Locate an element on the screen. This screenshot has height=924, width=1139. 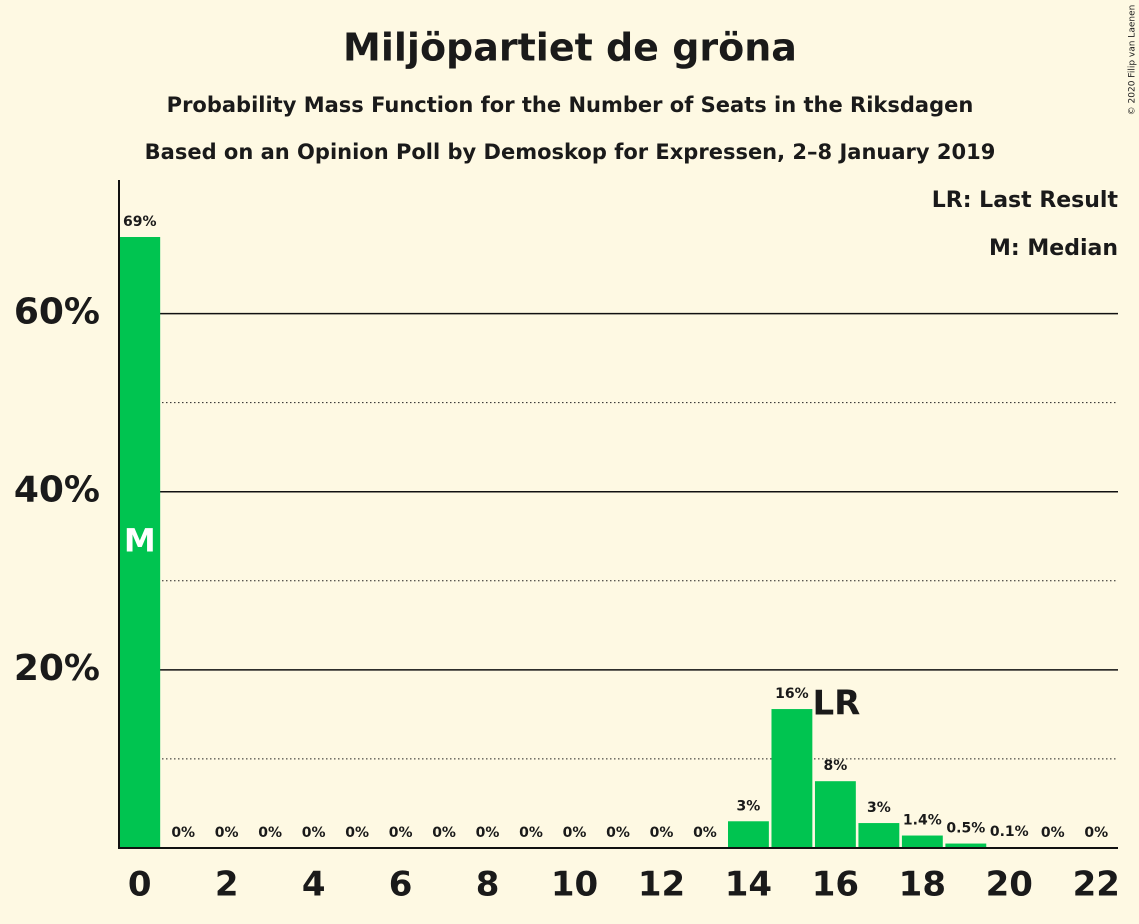
value-label: 0.1% is located at coordinates (1009, 832).